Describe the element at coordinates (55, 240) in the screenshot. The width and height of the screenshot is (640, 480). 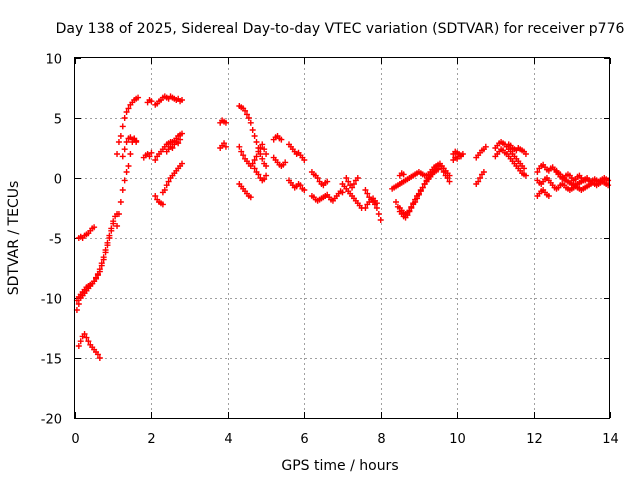
I see `y-tick-label: -5` at that location.